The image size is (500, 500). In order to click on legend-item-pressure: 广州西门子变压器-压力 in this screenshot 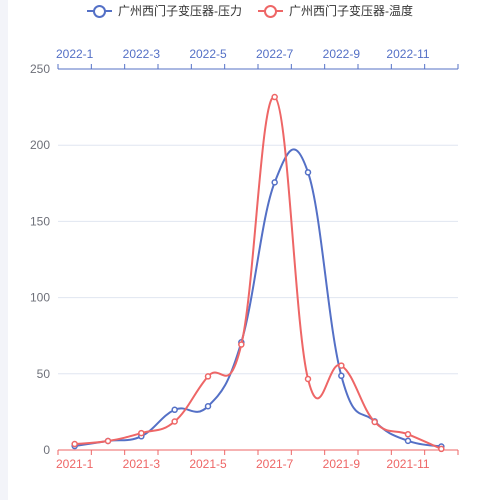, I will do `click(164, 10)`.